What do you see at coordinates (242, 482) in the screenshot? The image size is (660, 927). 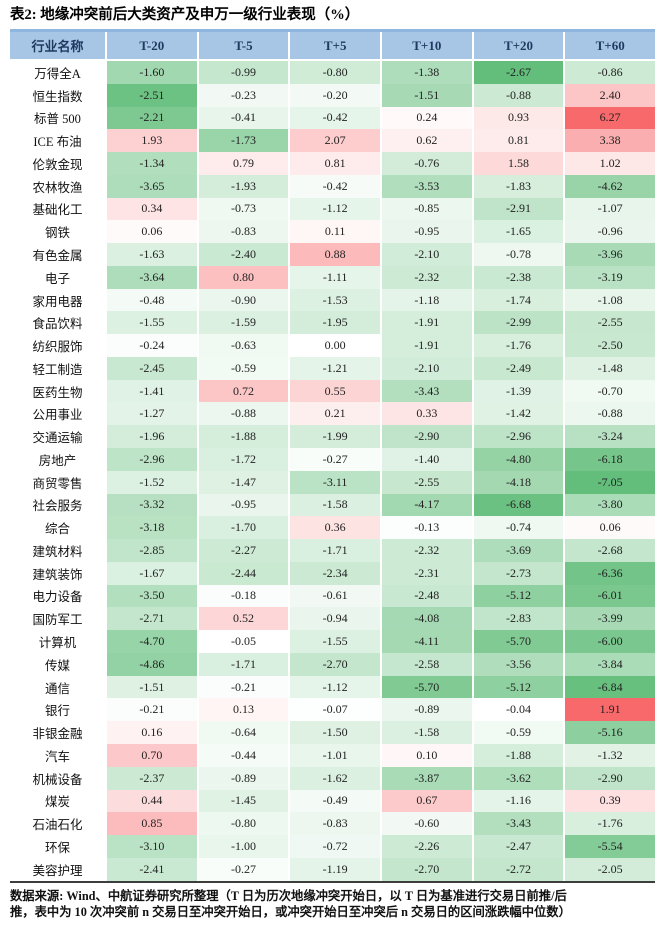 I see `value-cell: -1.47` at bounding box center [242, 482].